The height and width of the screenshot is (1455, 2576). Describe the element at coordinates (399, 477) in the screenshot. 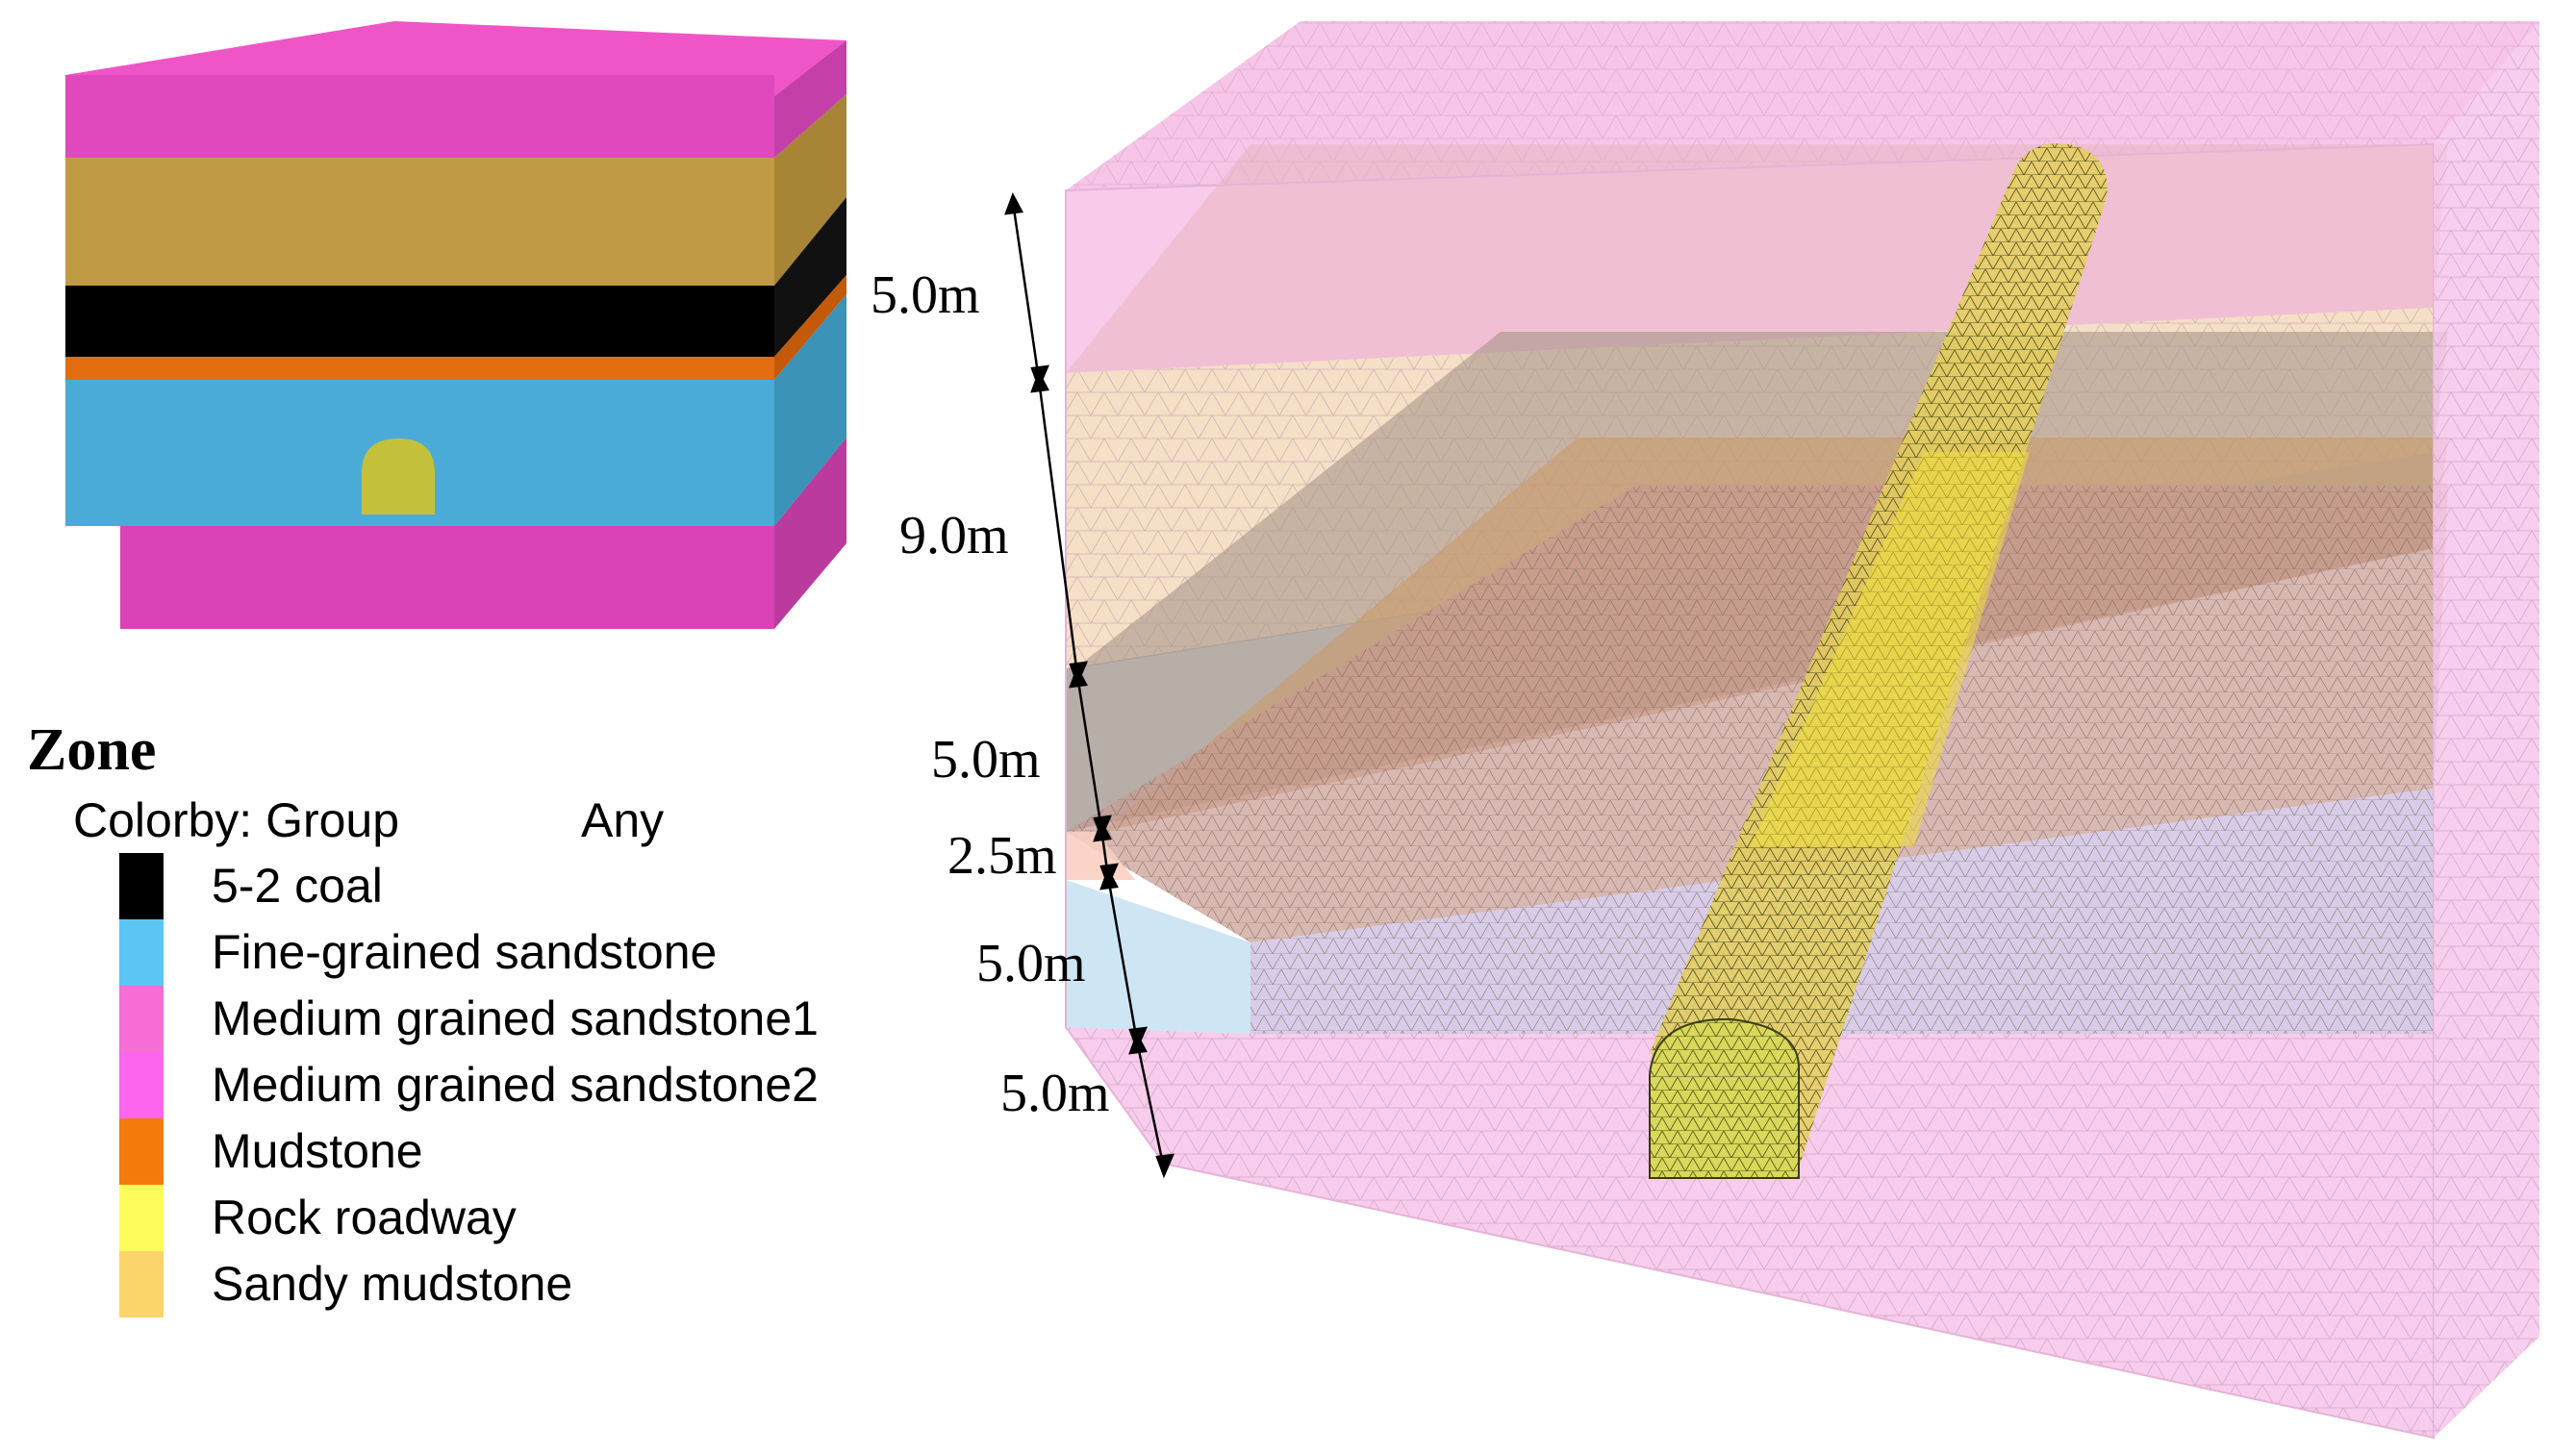

I see `roadway-cross-section` at that location.